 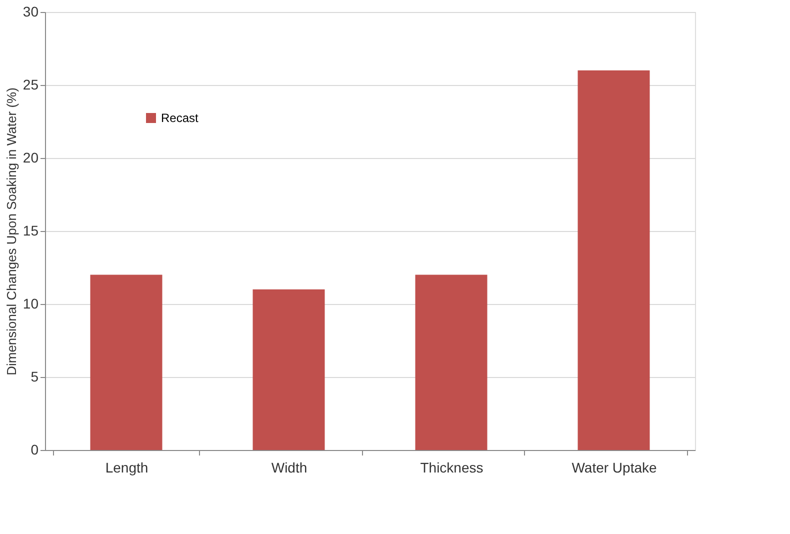 What do you see at coordinates (30, 158) in the screenshot?
I see `y-tick-label: 20` at bounding box center [30, 158].